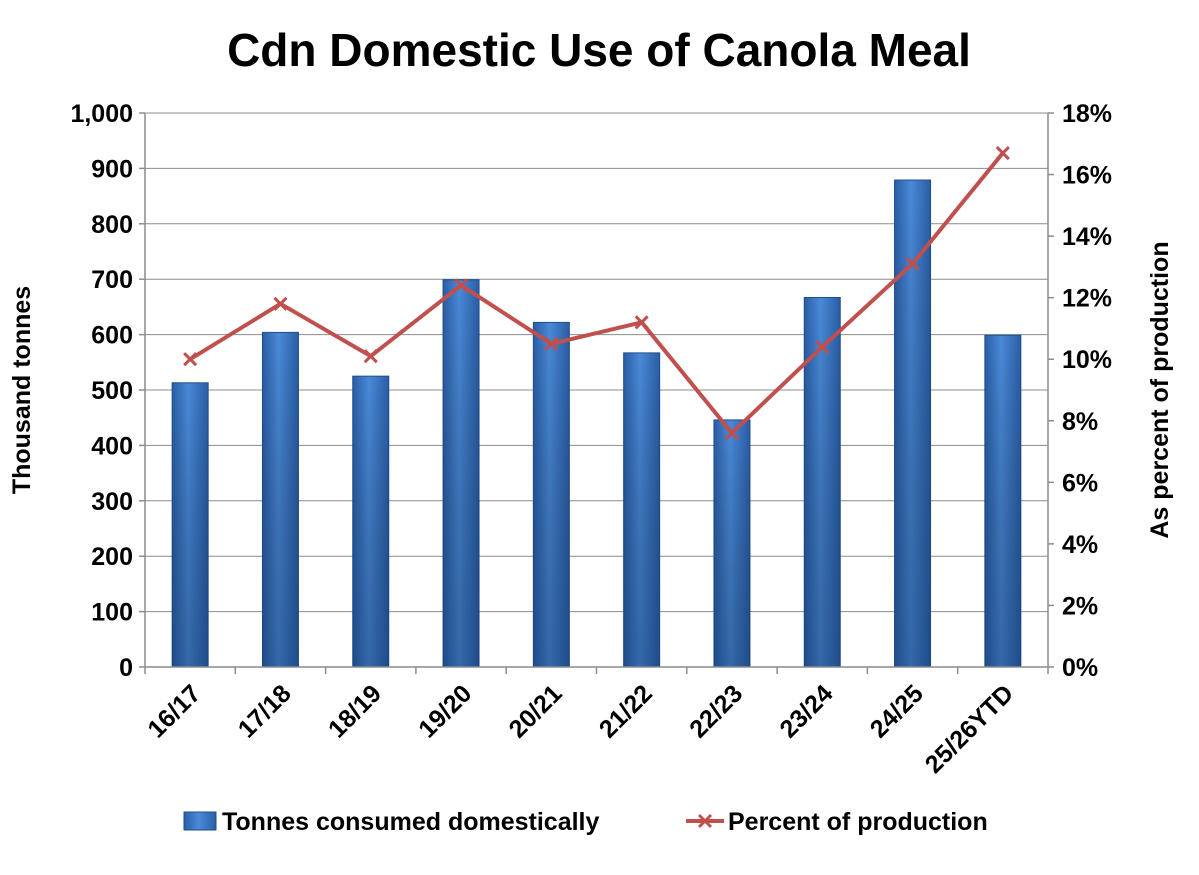  Describe the element at coordinates (1160, 389) in the screenshot. I see `y2-axis-label: As percent of production` at that location.